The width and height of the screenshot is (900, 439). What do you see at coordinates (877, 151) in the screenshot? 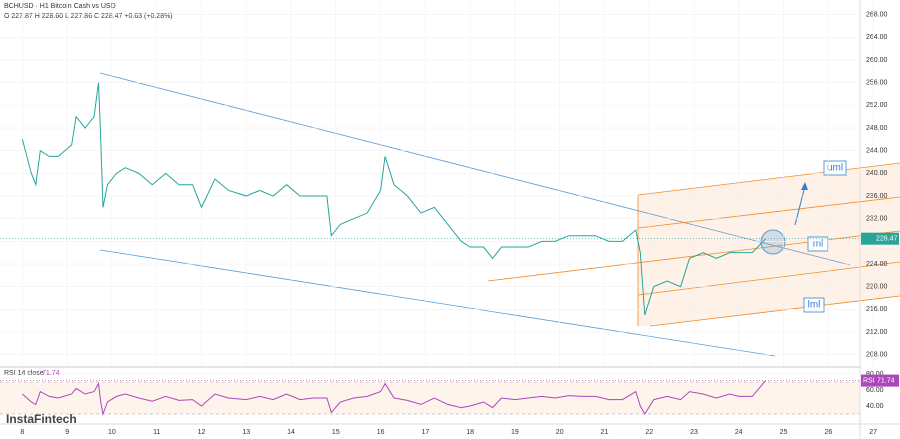
I see `y-tick-label: 244.00` at bounding box center [877, 151].